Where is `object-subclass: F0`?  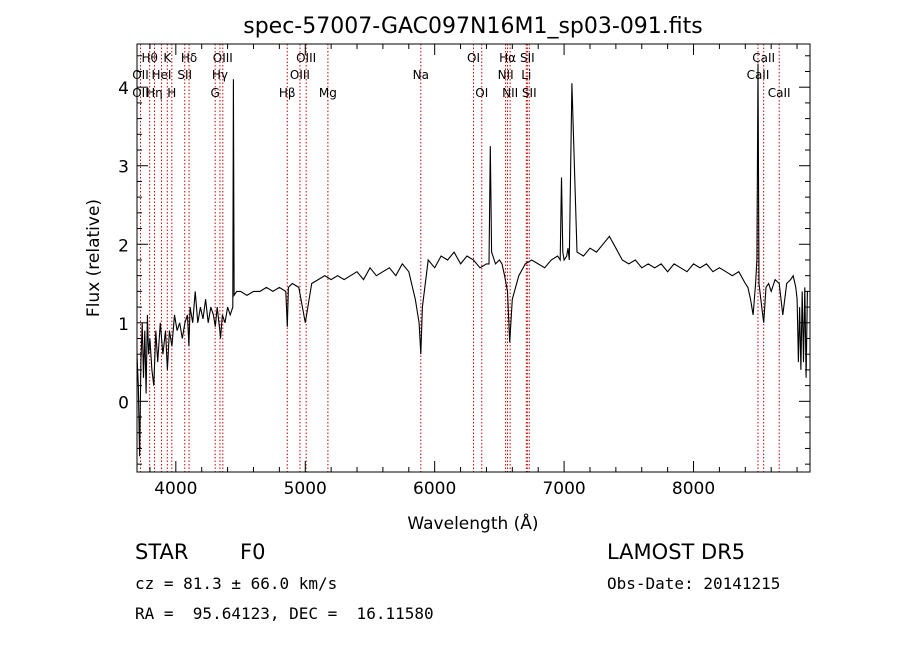 object-subclass: F0 is located at coordinates (253, 552).